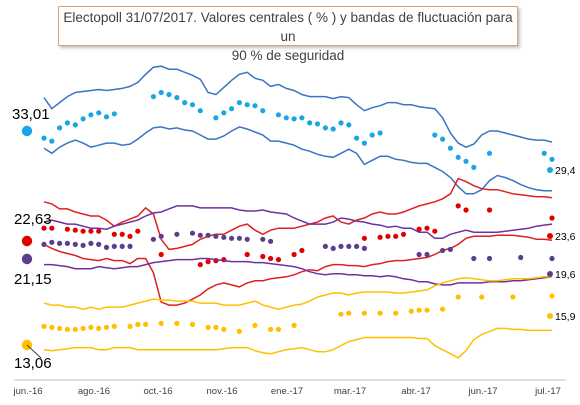 Image resolution: width=580 pixels, height=405 pixels. Describe the element at coordinates (33, 279) in the screenshot. I see `start-value-label: 21,15` at that location.